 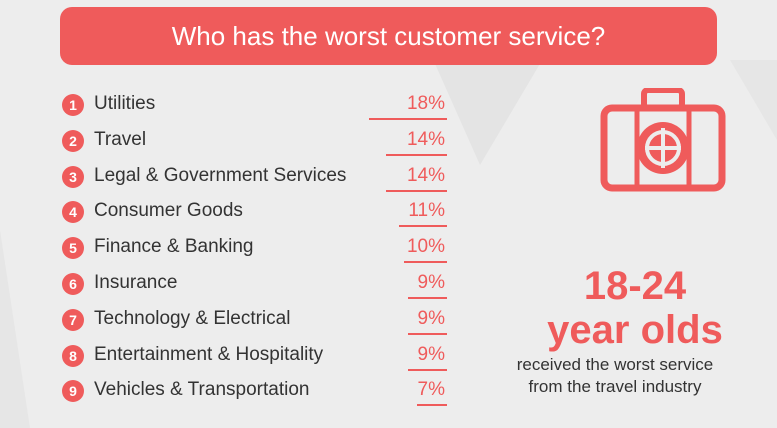 I want to click on list-item: 5 Finance & Banking 10%, so click(x=254, y=248).